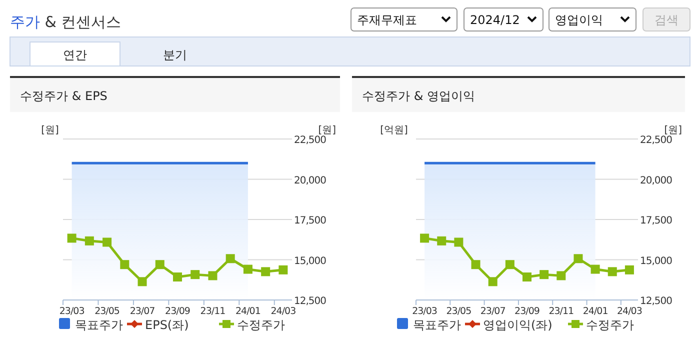  What do you see at coordinates (75, 55) in the screenshot?
I see `text: 연간` at bounding box center [75, 55].